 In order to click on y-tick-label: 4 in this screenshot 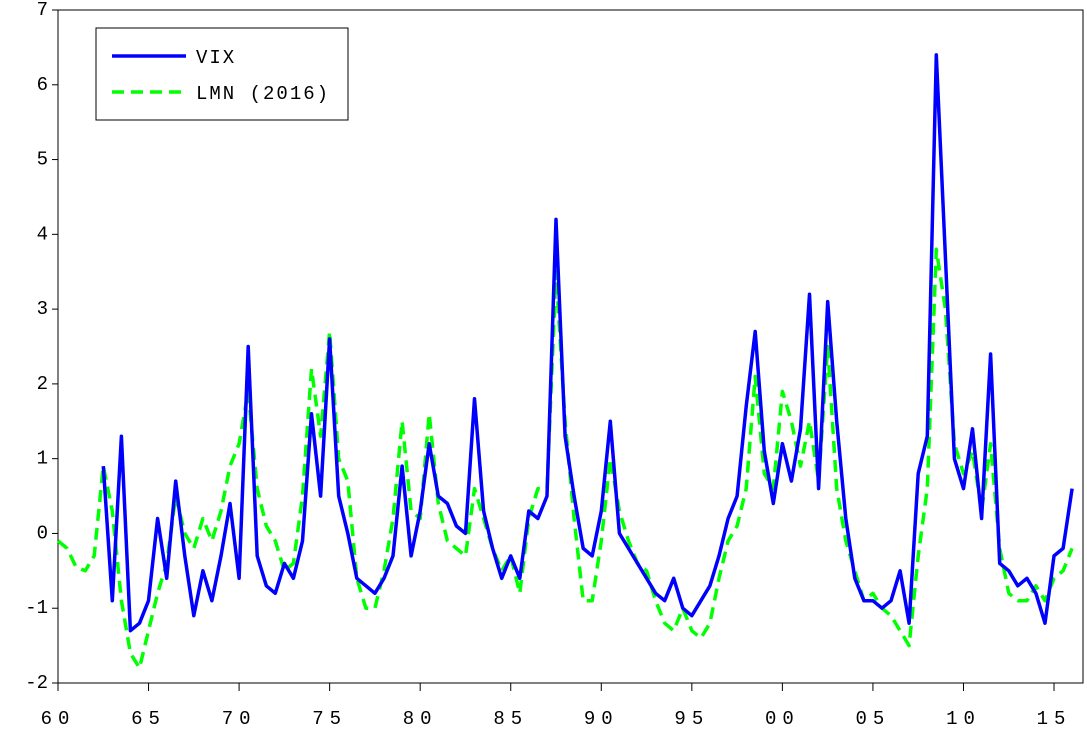, I will do `click(42, 234)`.